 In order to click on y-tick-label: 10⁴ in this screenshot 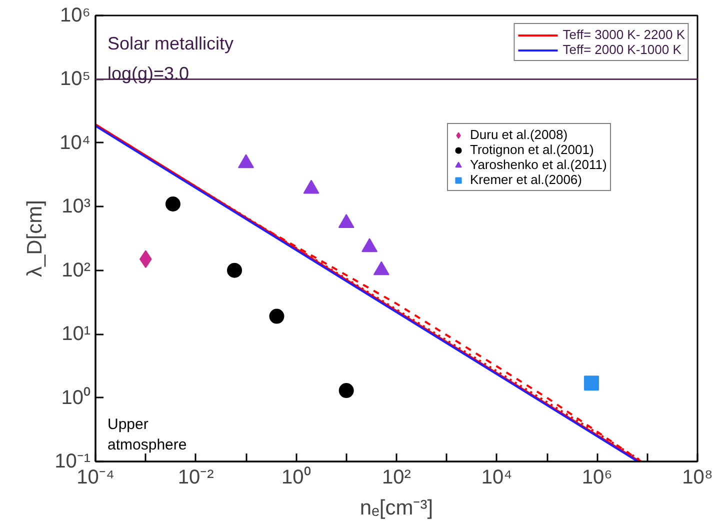, I will do `click(75, 143)`.